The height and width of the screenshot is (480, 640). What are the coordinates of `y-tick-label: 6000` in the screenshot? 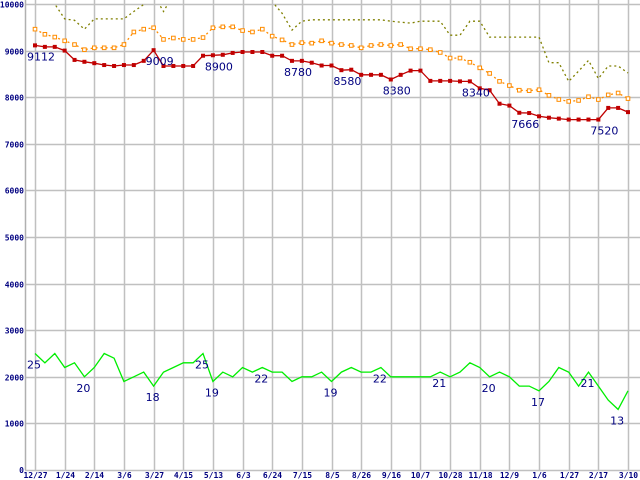 It's located at (14, 191).